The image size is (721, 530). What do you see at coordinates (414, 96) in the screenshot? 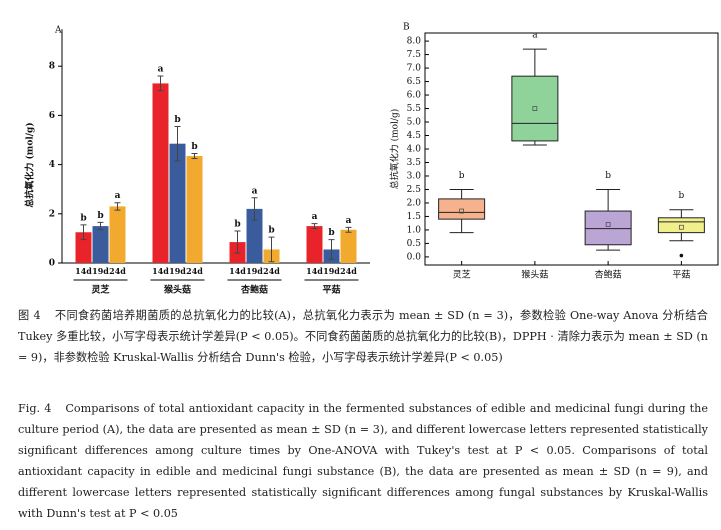
I see `y-tick-label: 6.0` at bounding box center [414, 96].